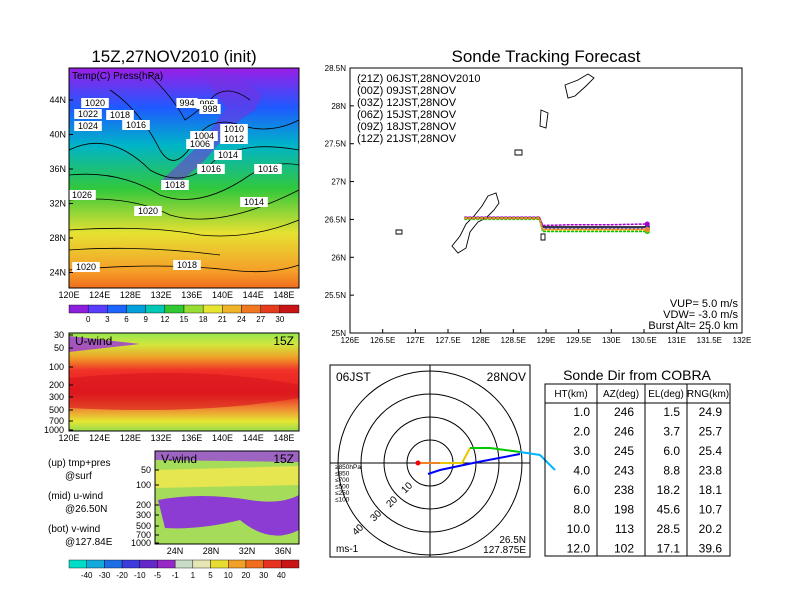 The width and height of the screenshot is (792, 612). Describe the element at coordinates (578, 340) in the screenshot. I see `track-x-tick-label: 129.5E` at that location.